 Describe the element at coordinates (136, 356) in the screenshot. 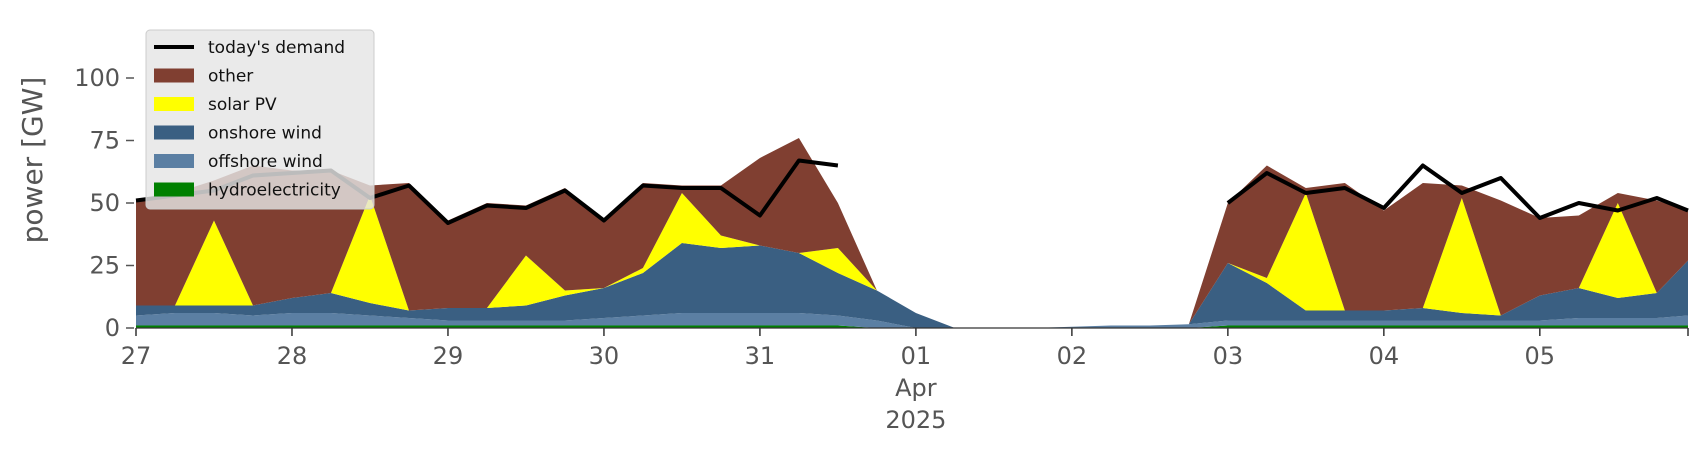

I see `x-tick-label: 27` at that location.